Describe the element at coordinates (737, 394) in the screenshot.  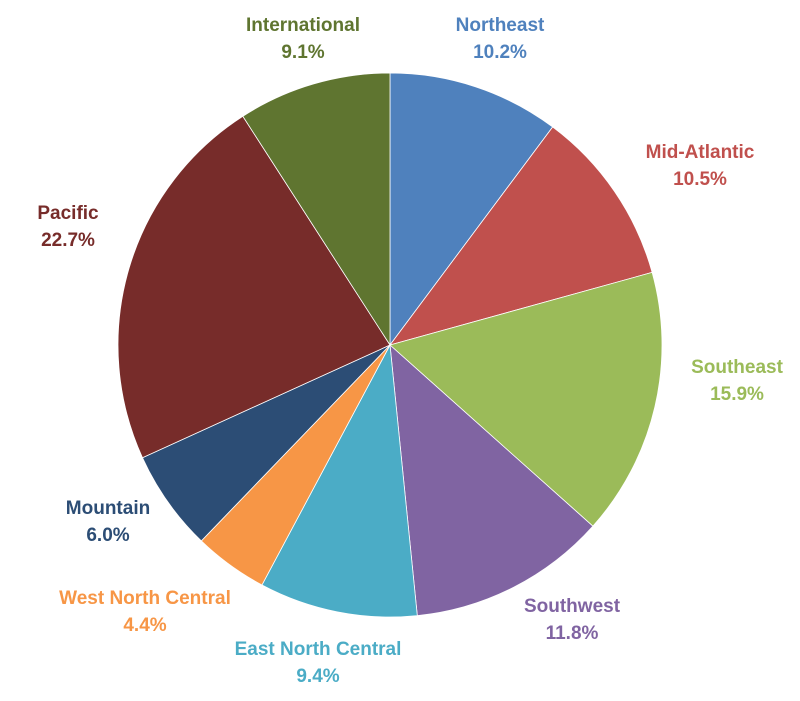
I see `slice-percentage: 15.9%` at that location.